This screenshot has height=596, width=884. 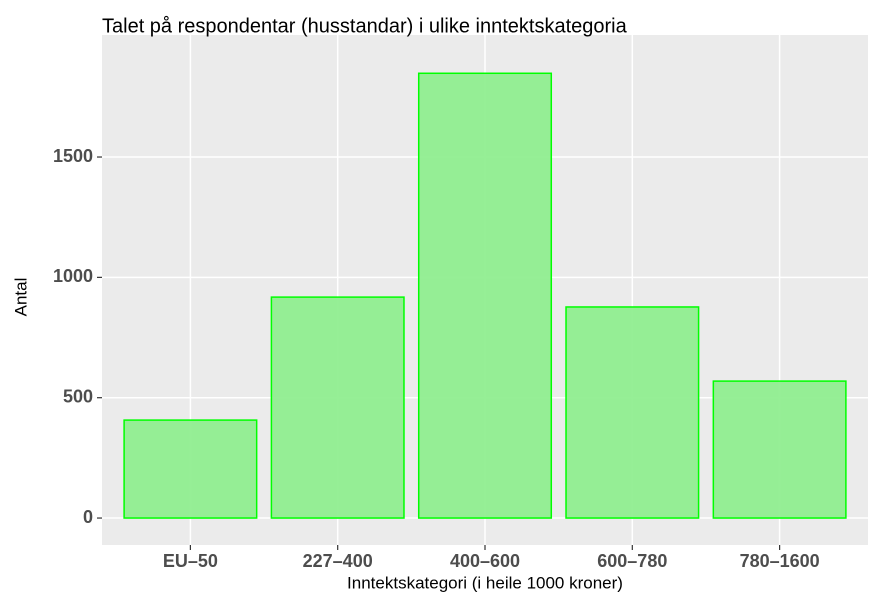 What do you see at coordinates (780, 561) in the screenshot?
I see `x-tick-label: 780–1600` at bounding box center [780, 561].